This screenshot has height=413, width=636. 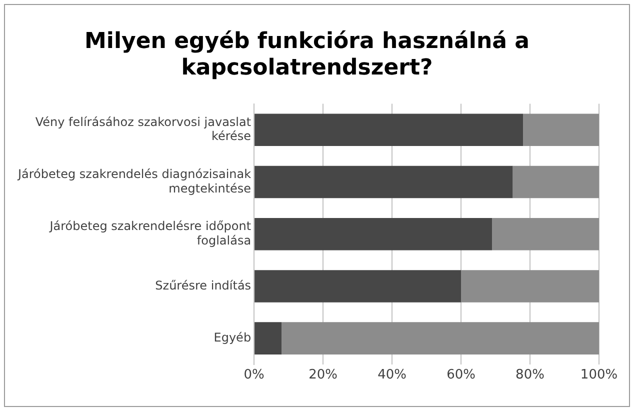 What do you see at coordinates (530, 375) in the screenshot?
I see `x-tick-label: 80%` at bounding box center [530, 375].